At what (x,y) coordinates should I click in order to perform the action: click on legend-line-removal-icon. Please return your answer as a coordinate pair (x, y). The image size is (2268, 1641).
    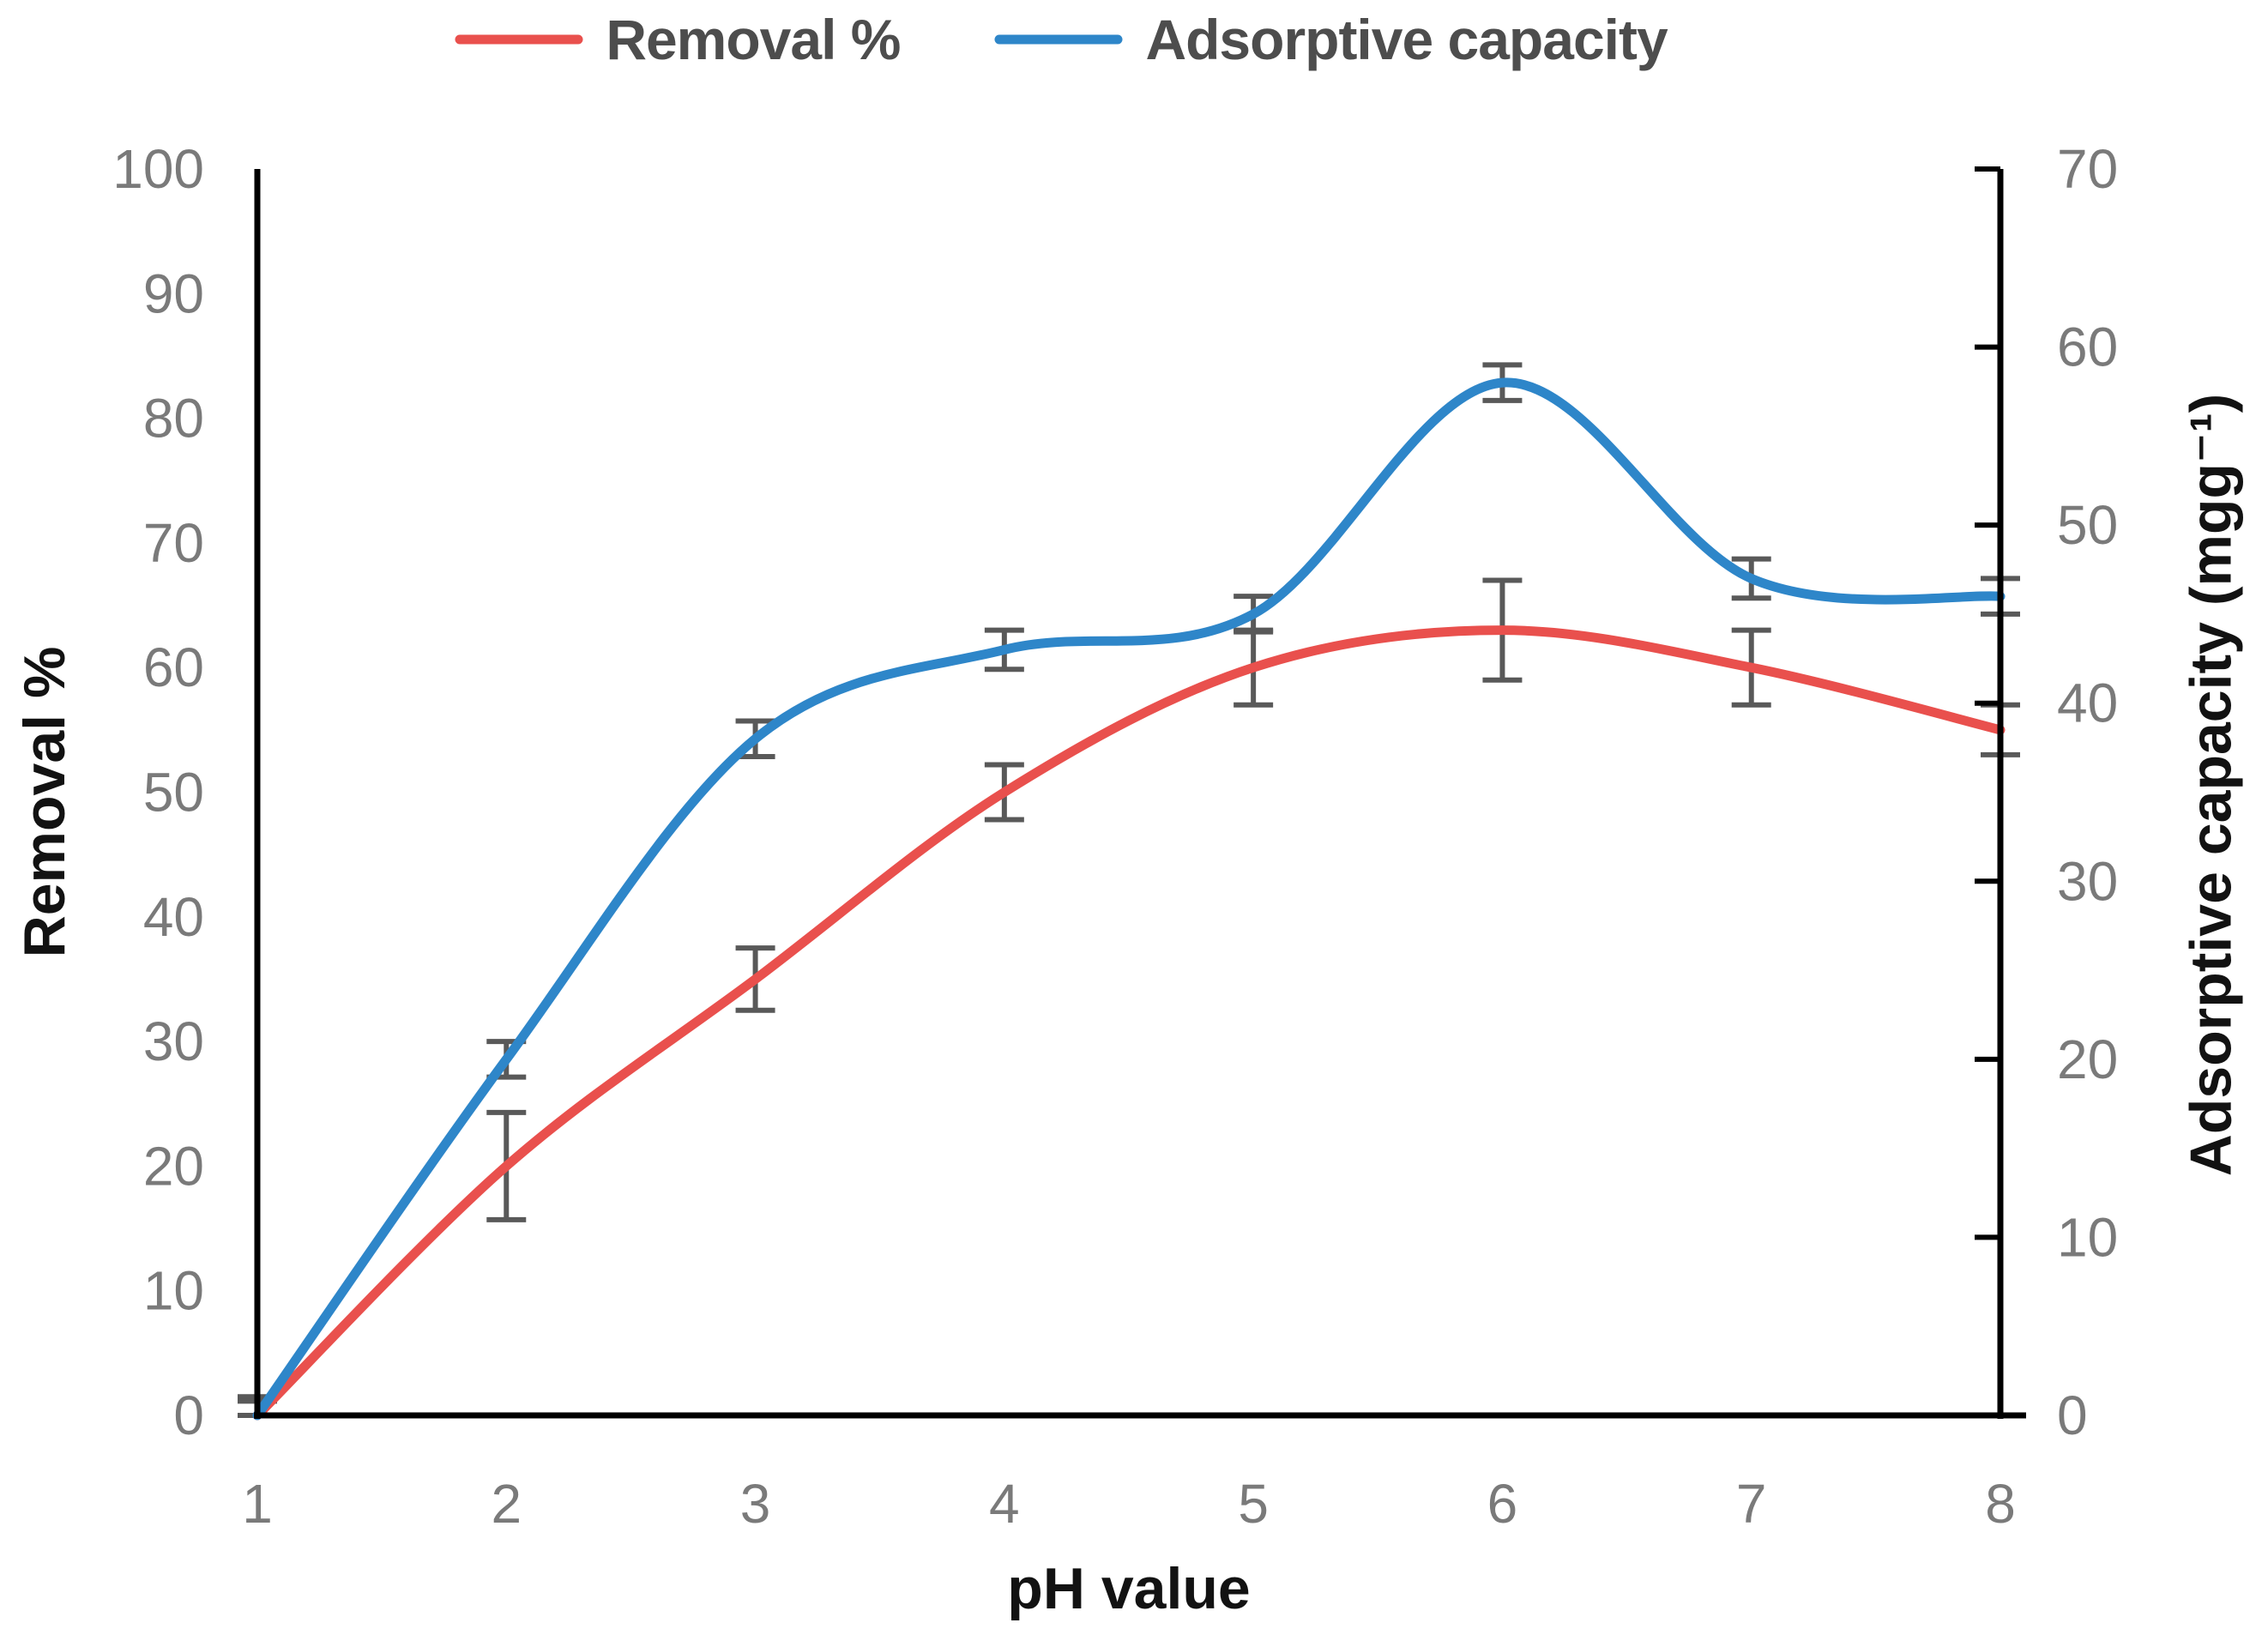
    Looking at the image, I should click on (519, 39).